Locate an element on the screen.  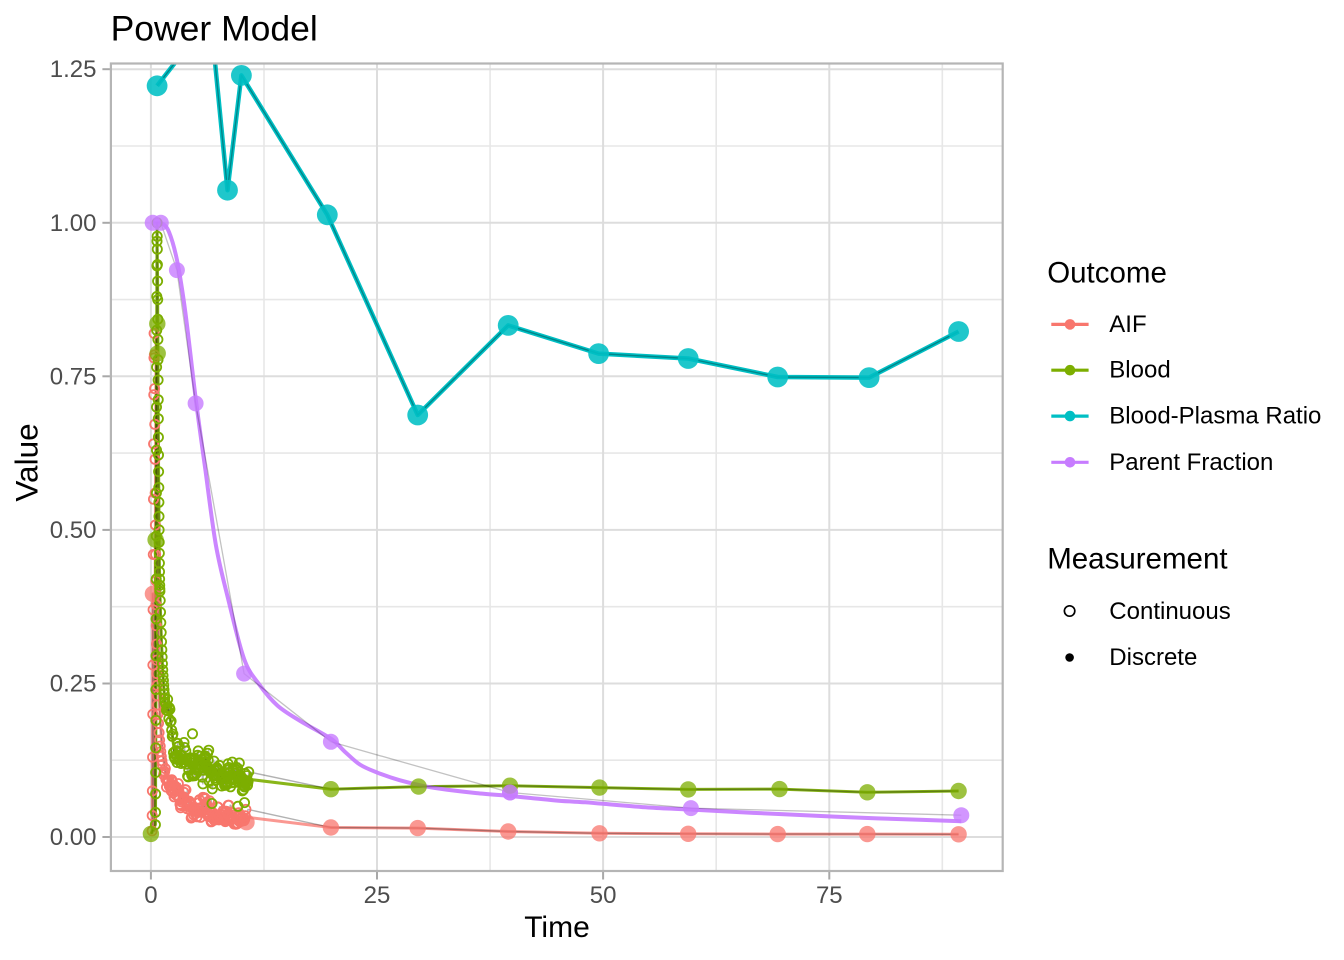
svg-text: 1.00 is located at coordinates (73, 223).